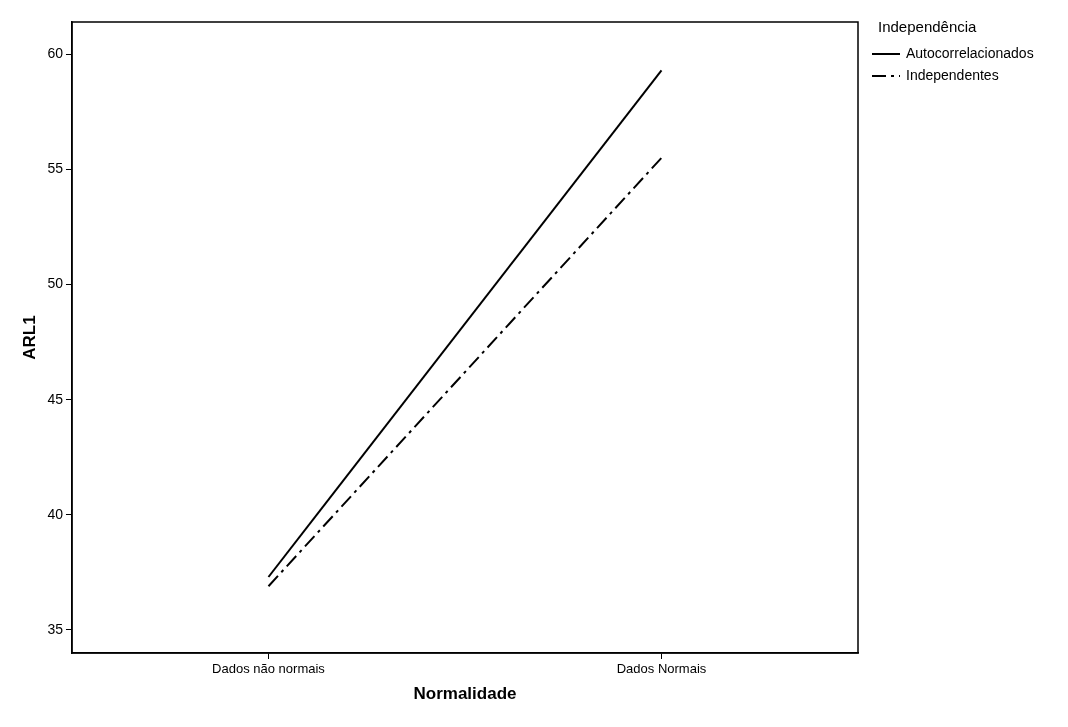  What do you see at coordinates (269, 669) in the screenshot?
I see `x-tick-label: Dados não normais` at bounding box center [269, 669].